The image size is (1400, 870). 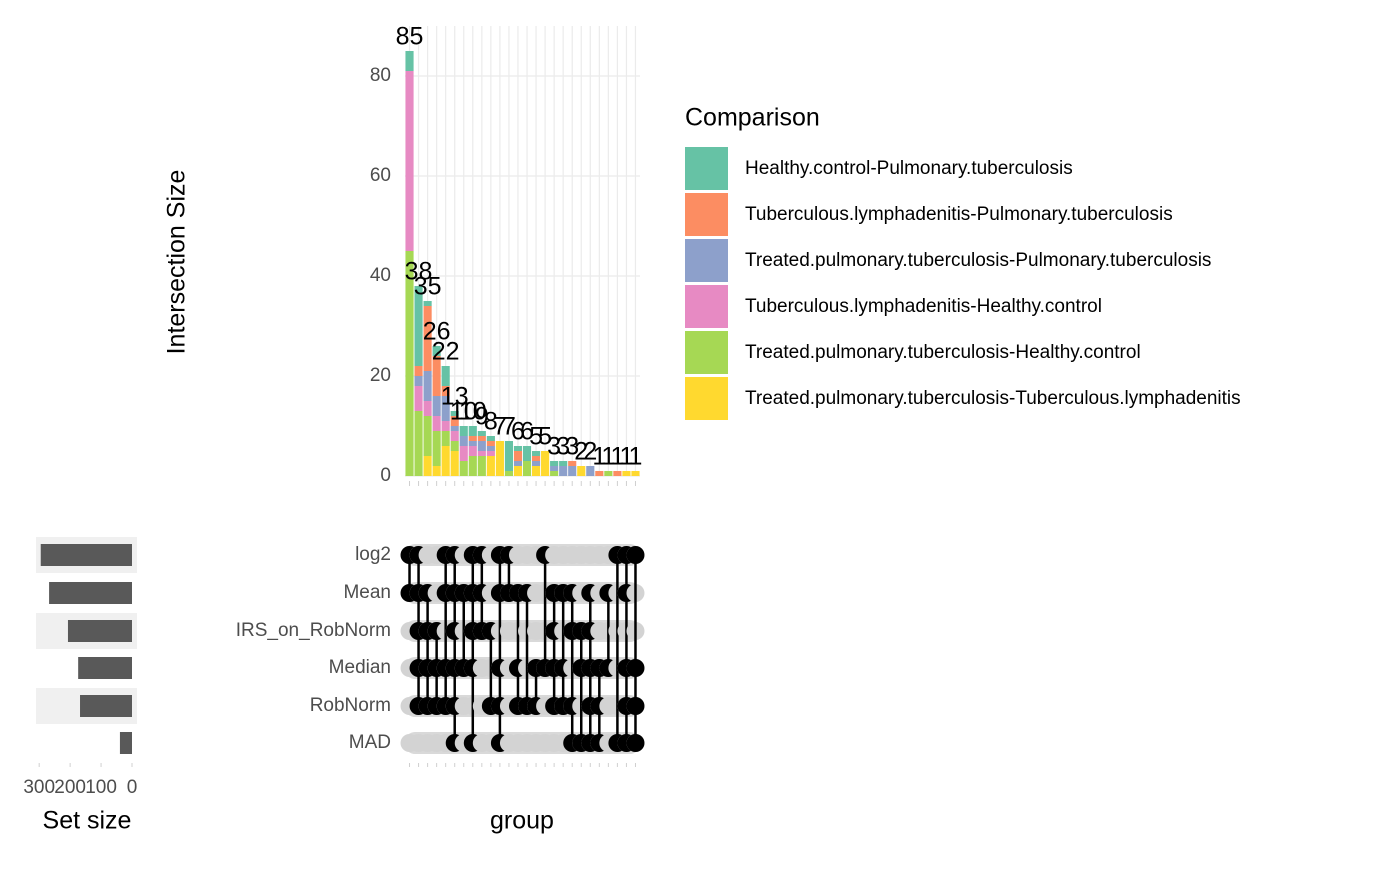 I want to click on y-tick-label: 0, so click(x=385, y=475).